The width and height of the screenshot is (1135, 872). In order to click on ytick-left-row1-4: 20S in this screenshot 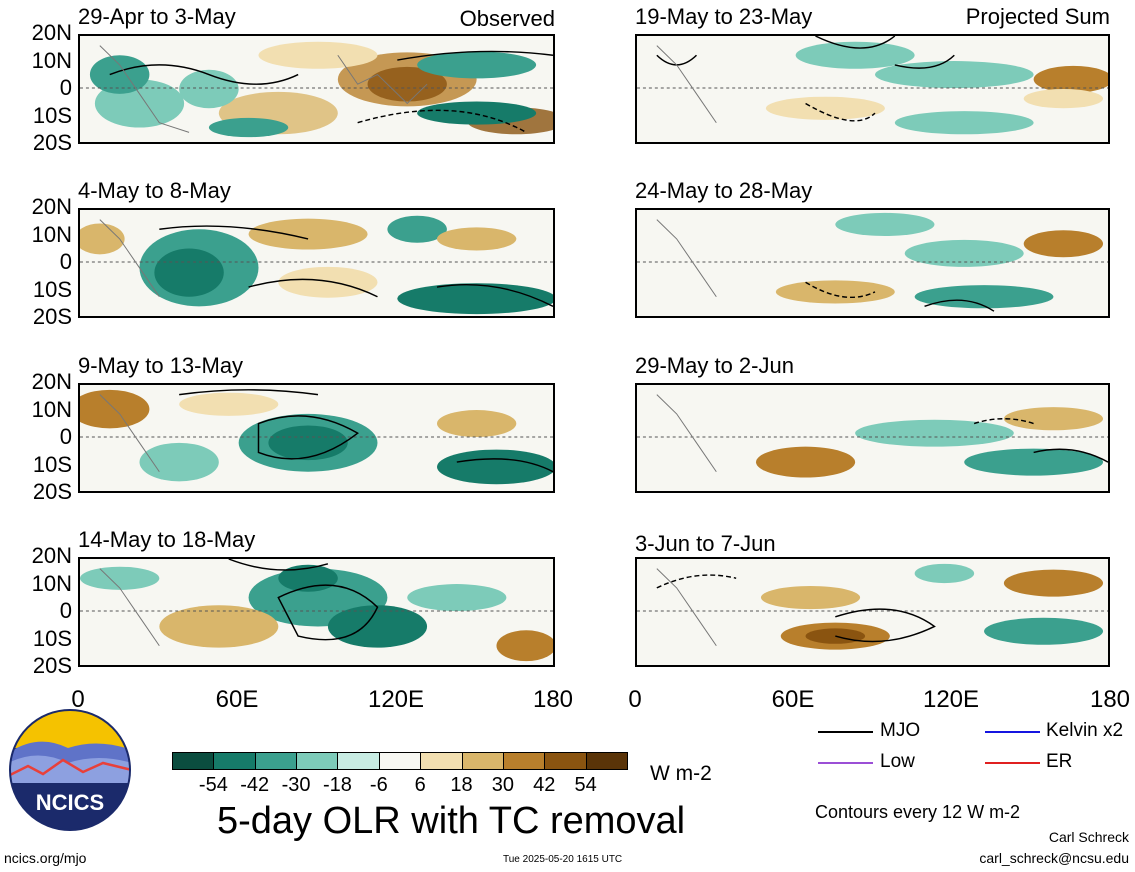, I will do `click(52, 142)`.